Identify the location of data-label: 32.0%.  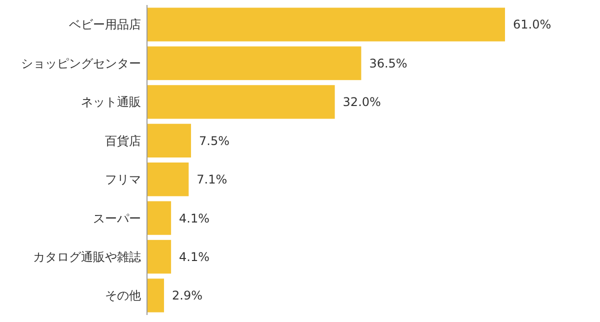
(361, 102).